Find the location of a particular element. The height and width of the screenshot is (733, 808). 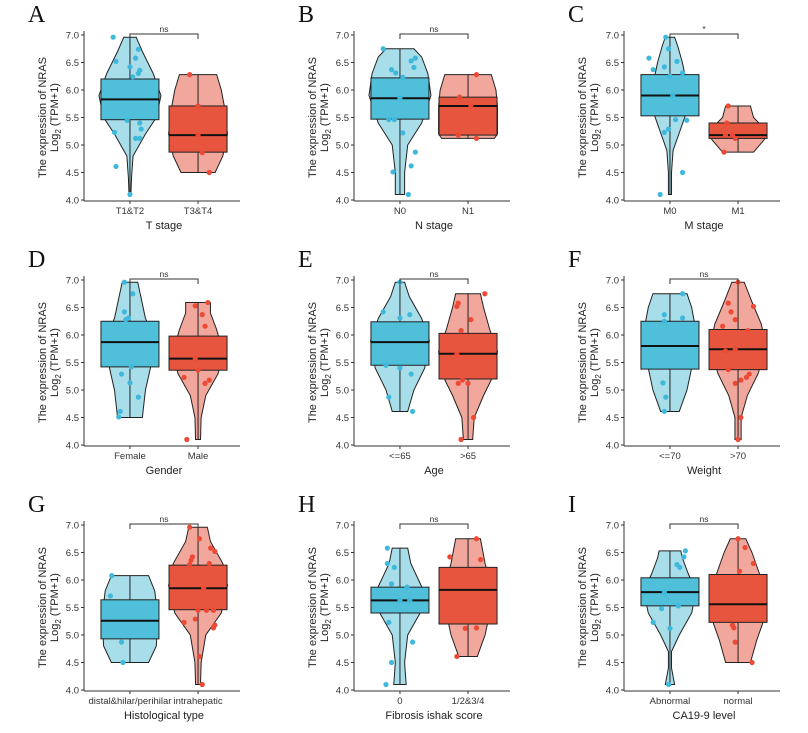

significance-label: * is located at coordinates (704, 29).